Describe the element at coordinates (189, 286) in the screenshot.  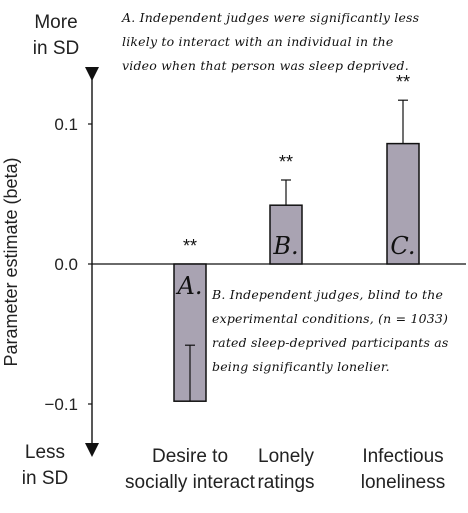
I see `bar-letter: A.` at that location.